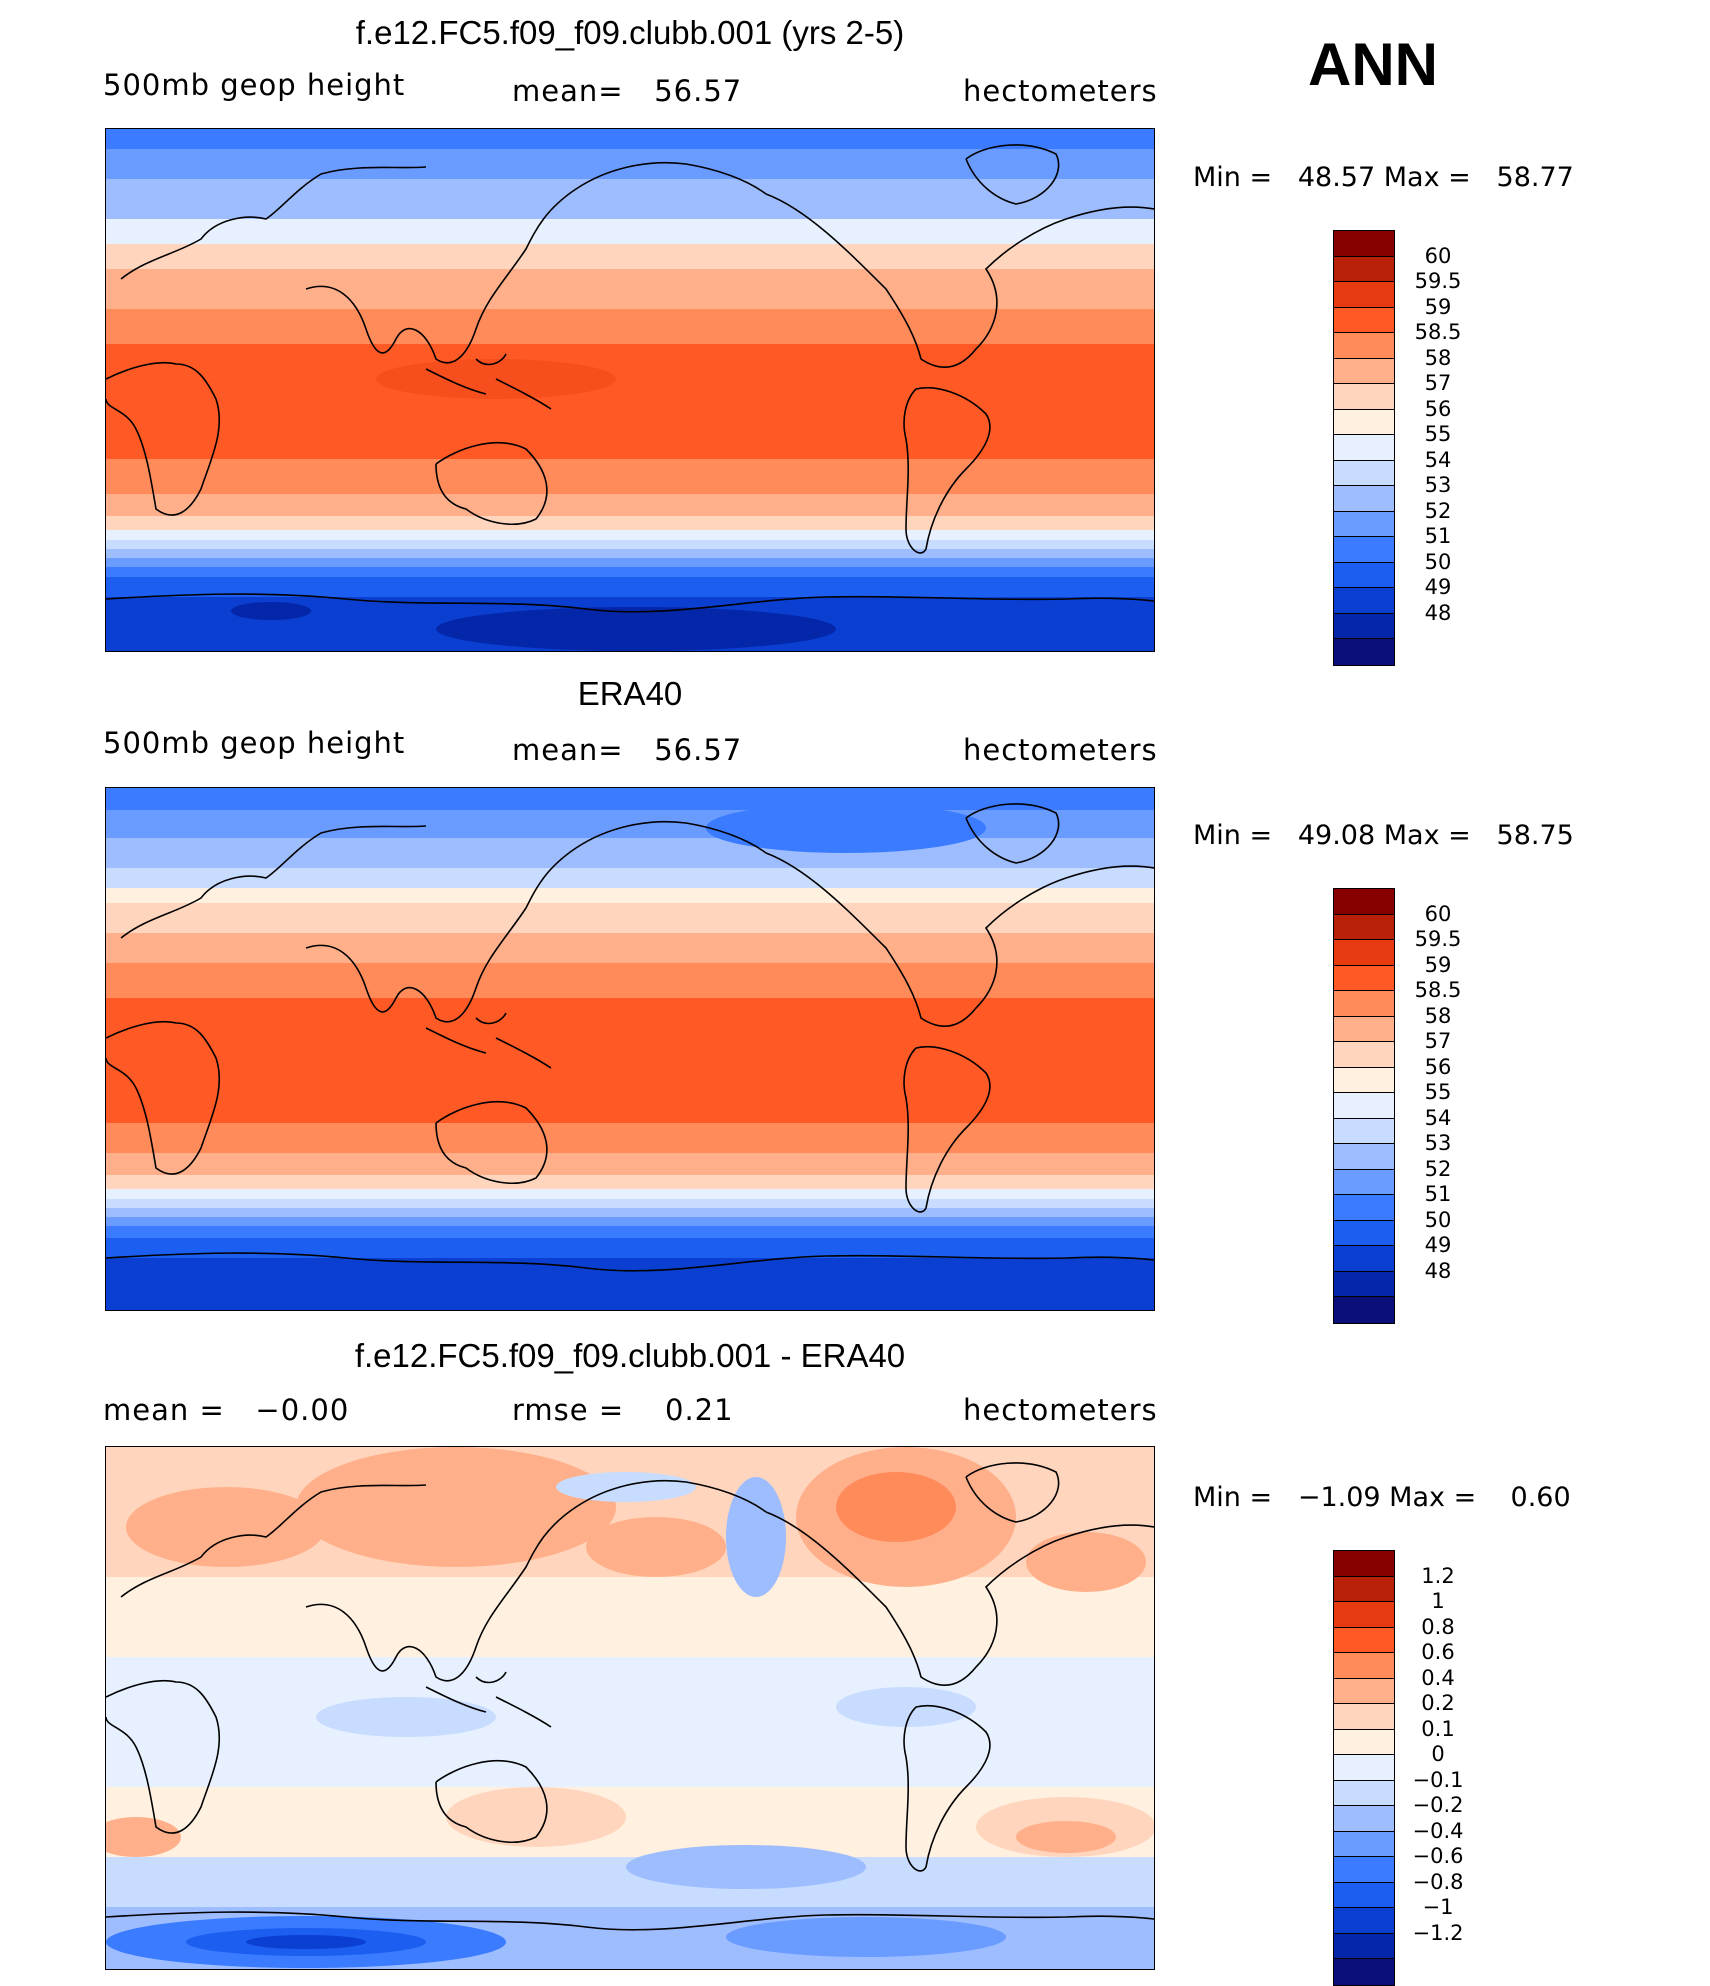 This screenshot has height=1986, width=1710. What do you see at coordinates (906, 1707) in the screenshot?
I see `cold-blob` at bounding box center [906, 1707].